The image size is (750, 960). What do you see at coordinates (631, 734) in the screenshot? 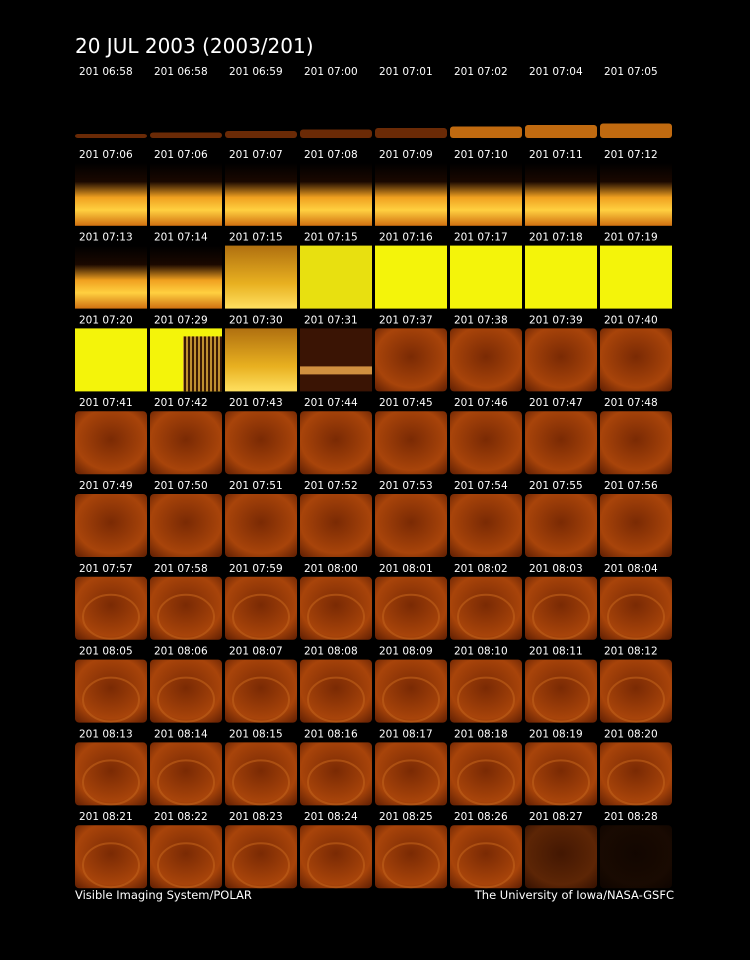
I see `panel-label: 201 08:20` at bounding box center [631, 734].